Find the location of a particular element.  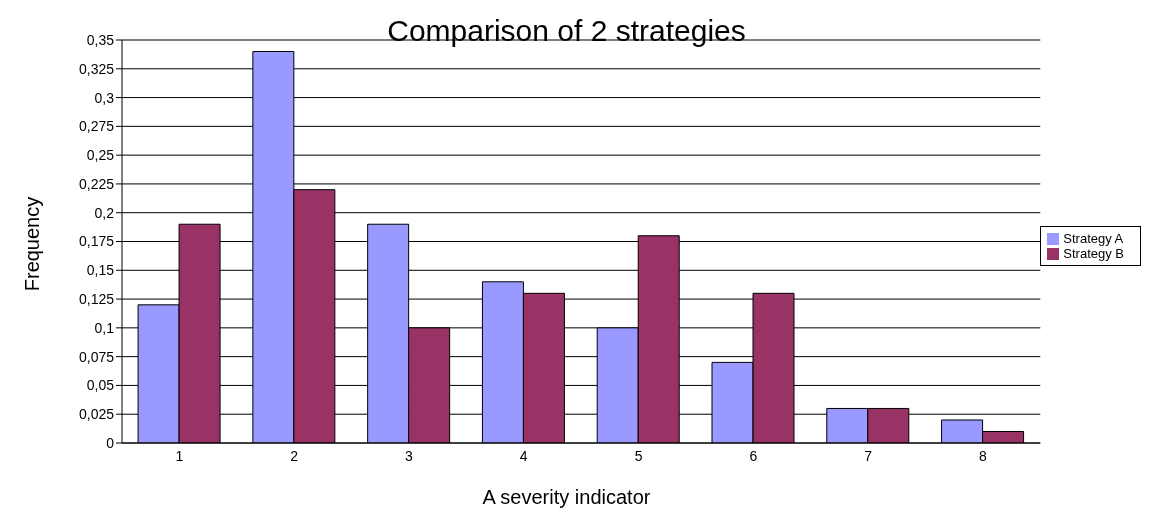

y-tick-label: 0,225 is located at coordinates (96, 183).